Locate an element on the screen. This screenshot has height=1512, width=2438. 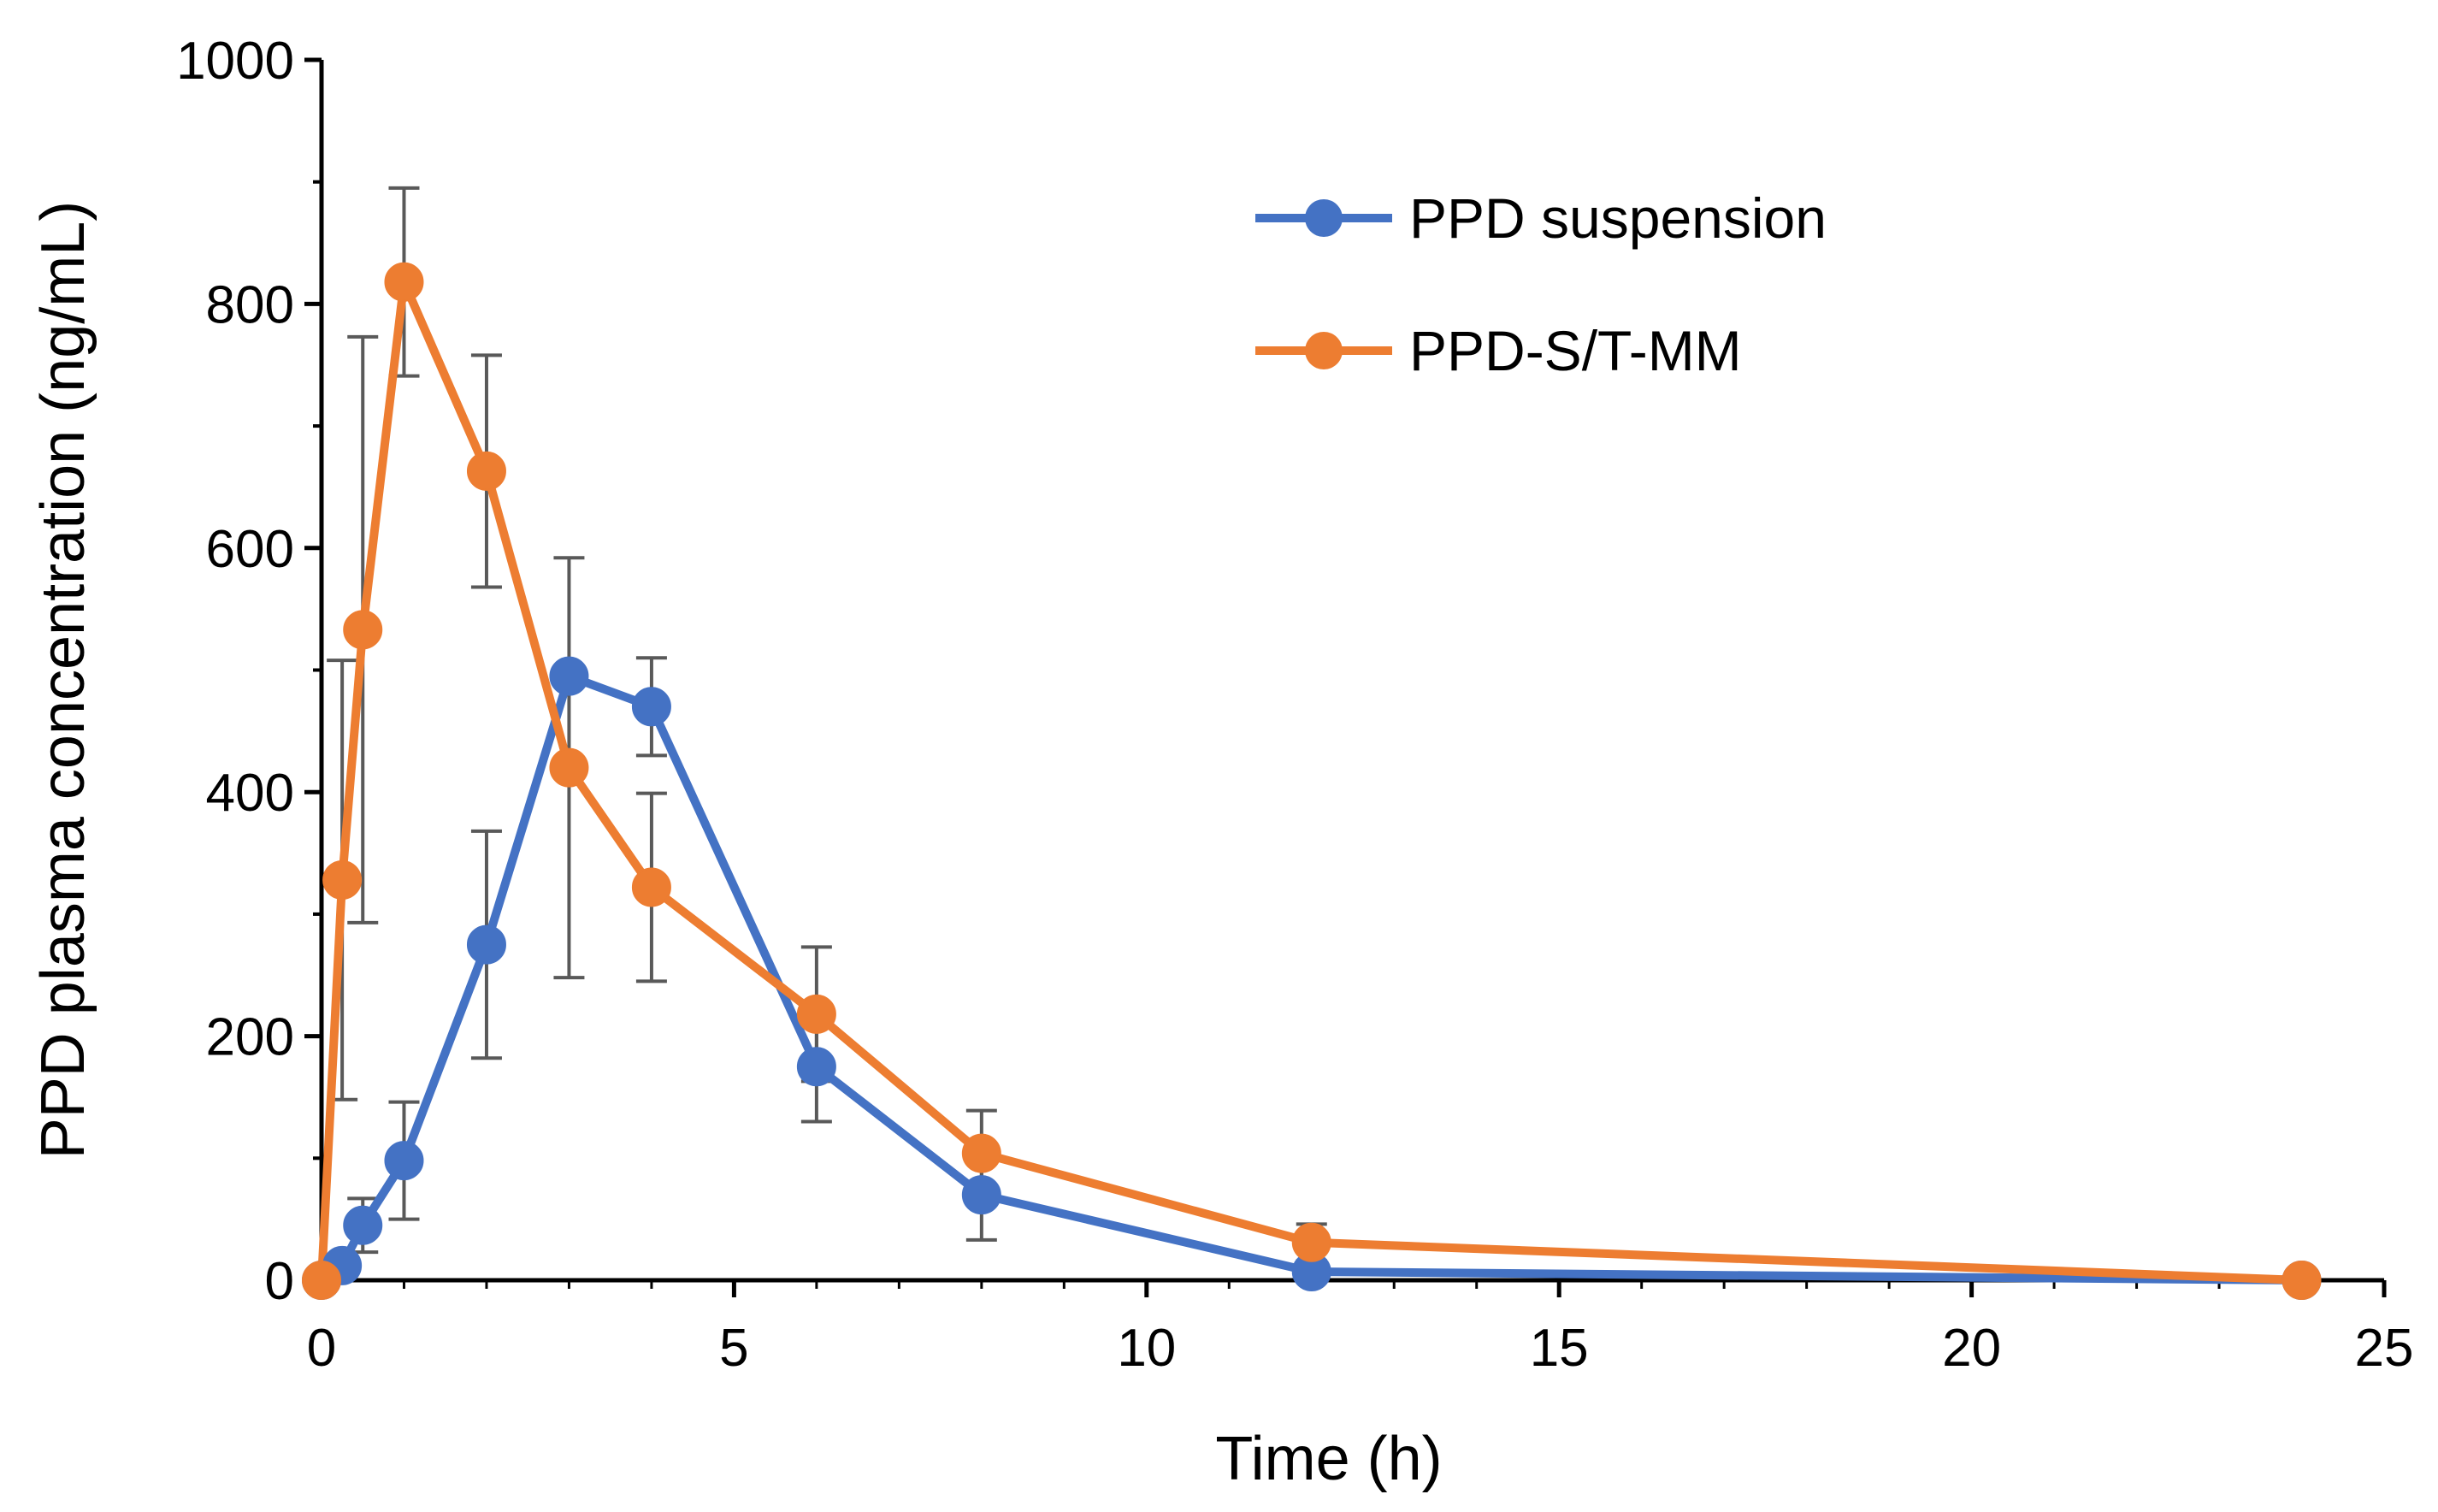
x-tick-label: 20 is located at coordinates (1971, 1348).